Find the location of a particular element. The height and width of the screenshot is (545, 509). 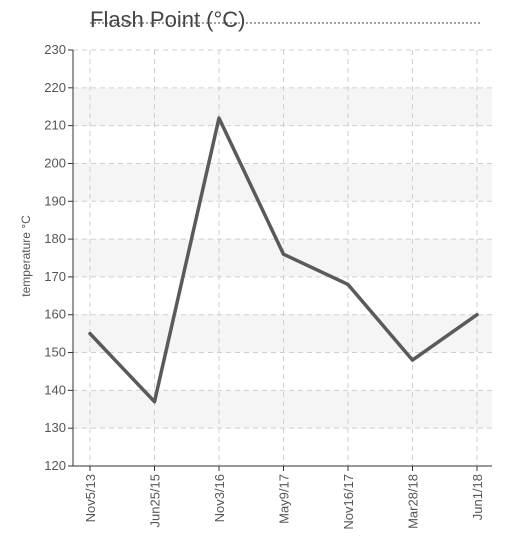

y-tick-label: 140 is located at coordinates (55, 389).